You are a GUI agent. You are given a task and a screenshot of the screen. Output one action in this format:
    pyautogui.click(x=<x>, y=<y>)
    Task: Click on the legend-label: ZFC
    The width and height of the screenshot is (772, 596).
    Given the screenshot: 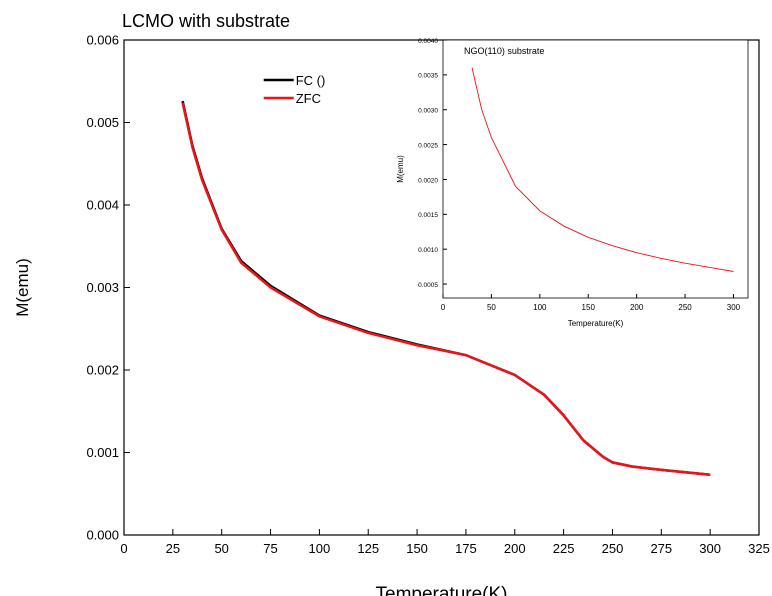 What is the action you would take?
    pyautogui.click(x=308, y=98)
    